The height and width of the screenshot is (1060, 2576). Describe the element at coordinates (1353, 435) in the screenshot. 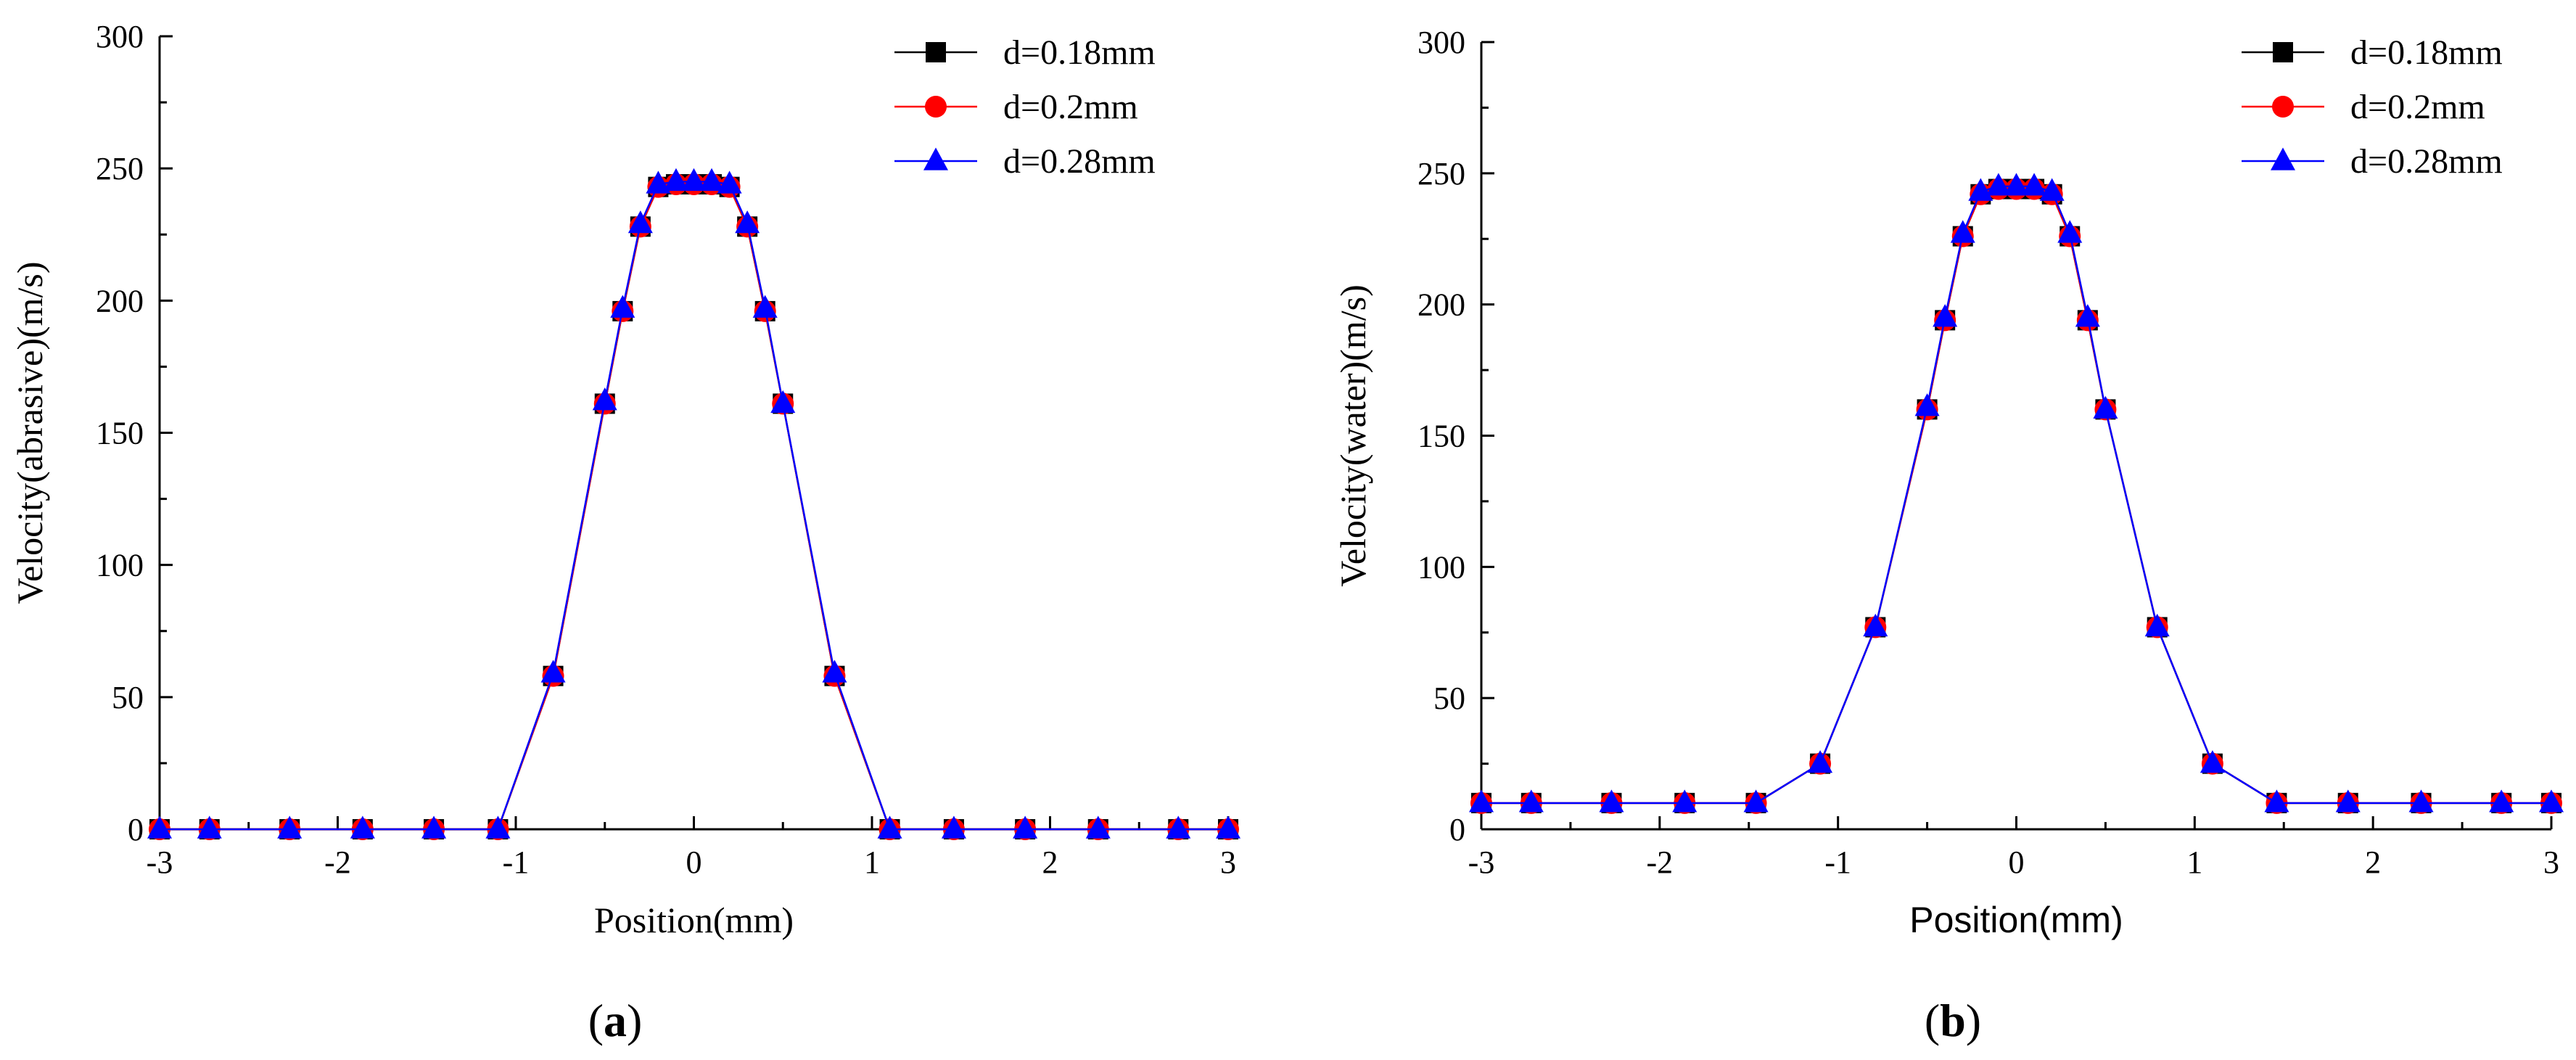

I see `y-axis-title: Velocity(water)(m/s)` at that location.